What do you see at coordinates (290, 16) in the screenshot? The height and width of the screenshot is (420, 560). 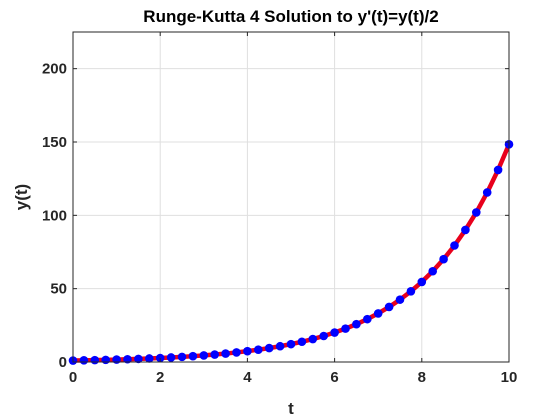 I see `chart-title: Runge-Kutta 4 Solution to y'(t)=y(t)/2` at bounding box center [290, 16].